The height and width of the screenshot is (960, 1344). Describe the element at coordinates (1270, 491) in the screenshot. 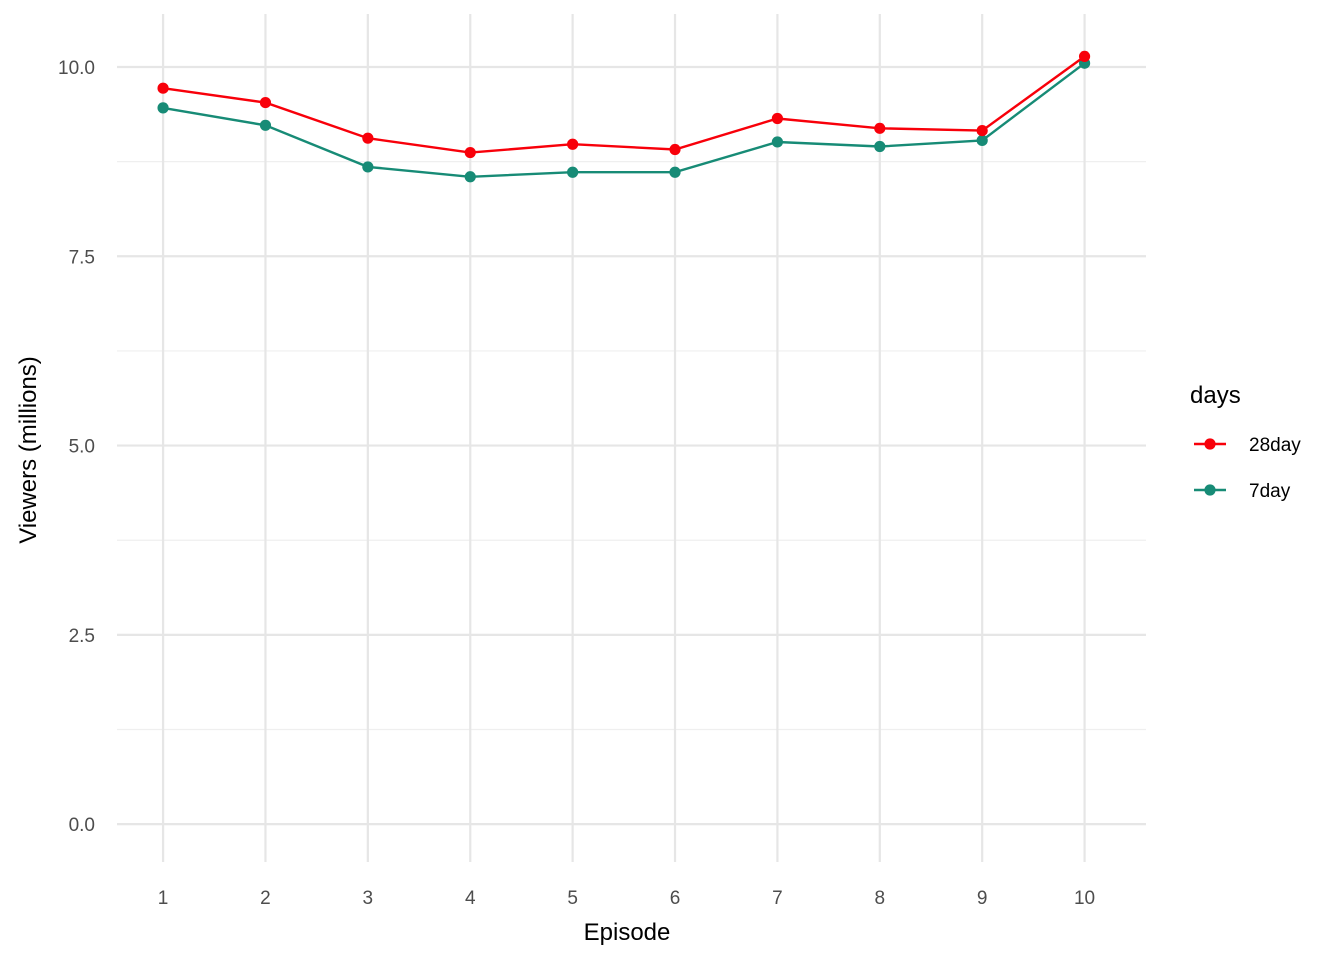

I see `legend-label-7day: 7day` at that location.